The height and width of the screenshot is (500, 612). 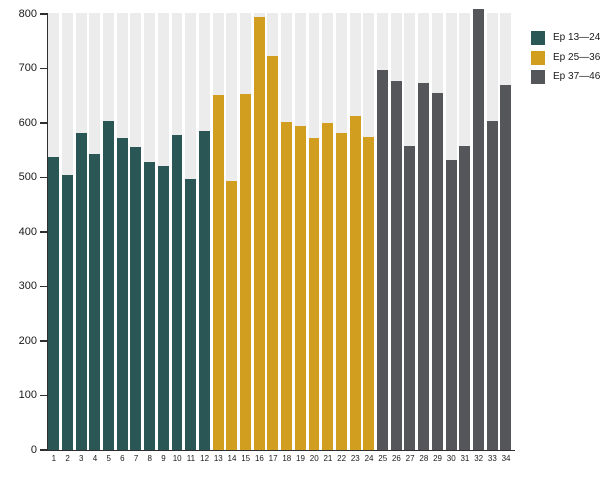 I want to click on x-tick-label: 25, so click(x=383, y=458).